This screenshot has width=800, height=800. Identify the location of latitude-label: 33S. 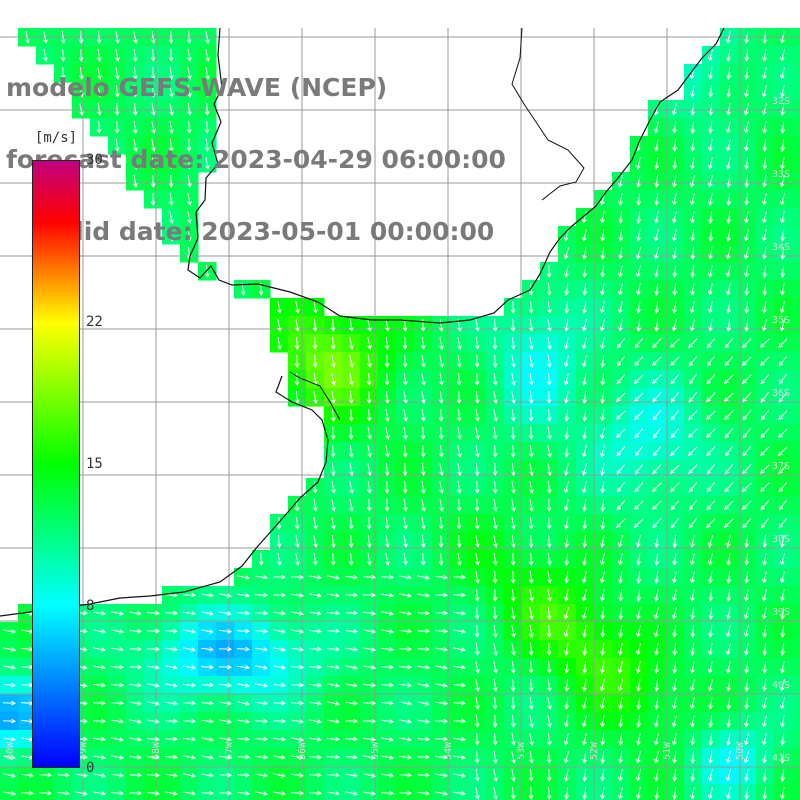
(781, 174).